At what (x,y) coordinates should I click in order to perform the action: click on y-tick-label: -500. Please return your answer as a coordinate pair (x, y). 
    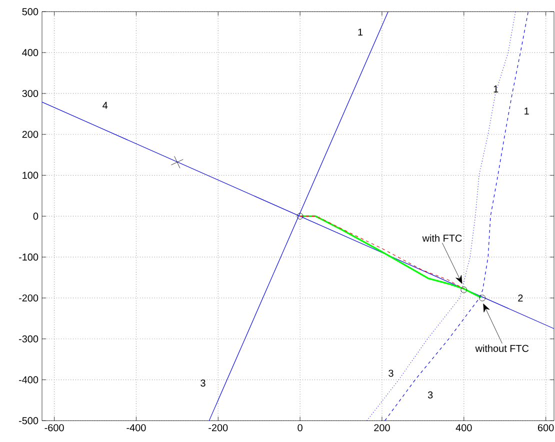
    Looking at the image, I should click on (28, 420).